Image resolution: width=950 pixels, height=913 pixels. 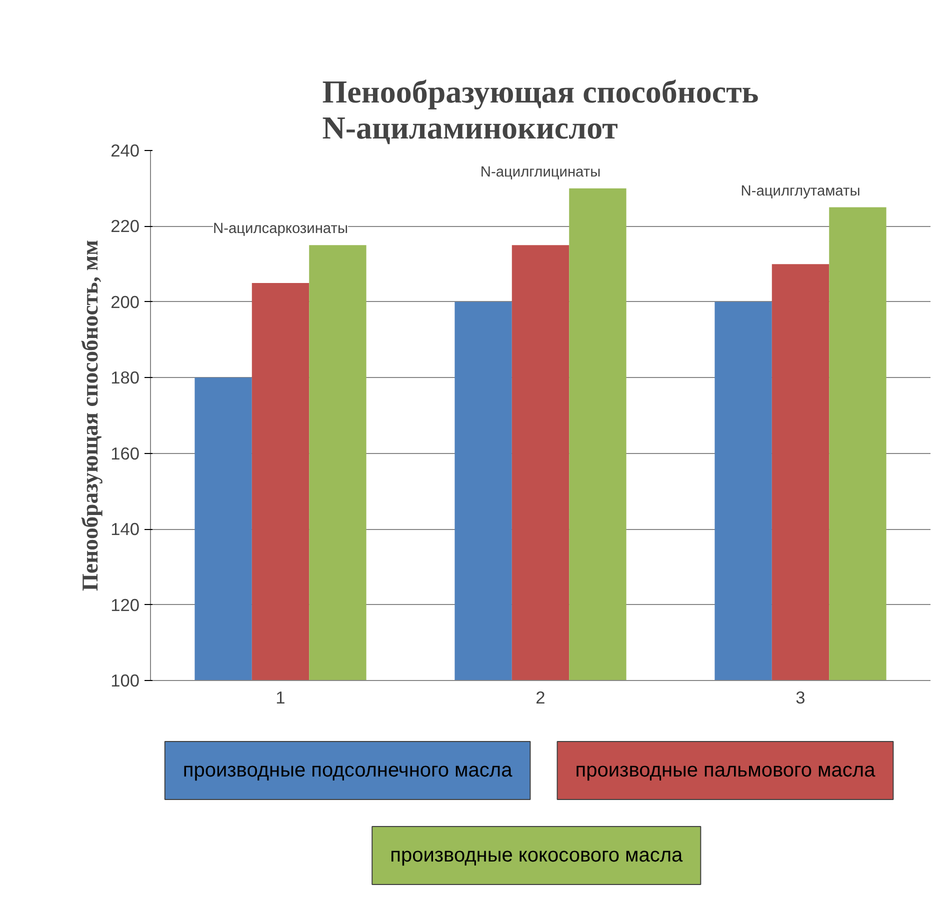 What do you see at coordinates (125, 226) in the screenshot?
I see `y-tick-label: 220` at bounding box center [125, 226].